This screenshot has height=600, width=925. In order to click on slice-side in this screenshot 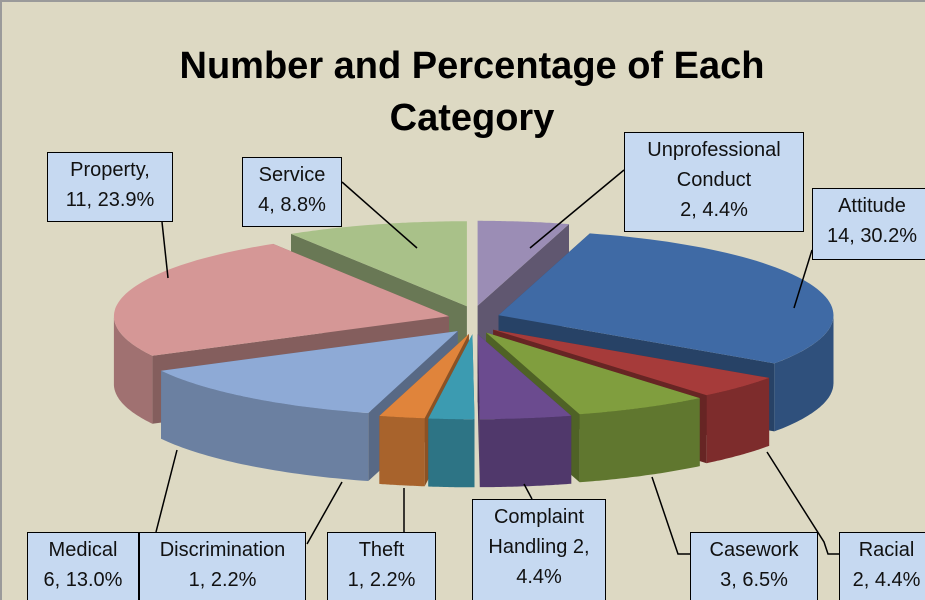, I will do `click(478, 411)`.